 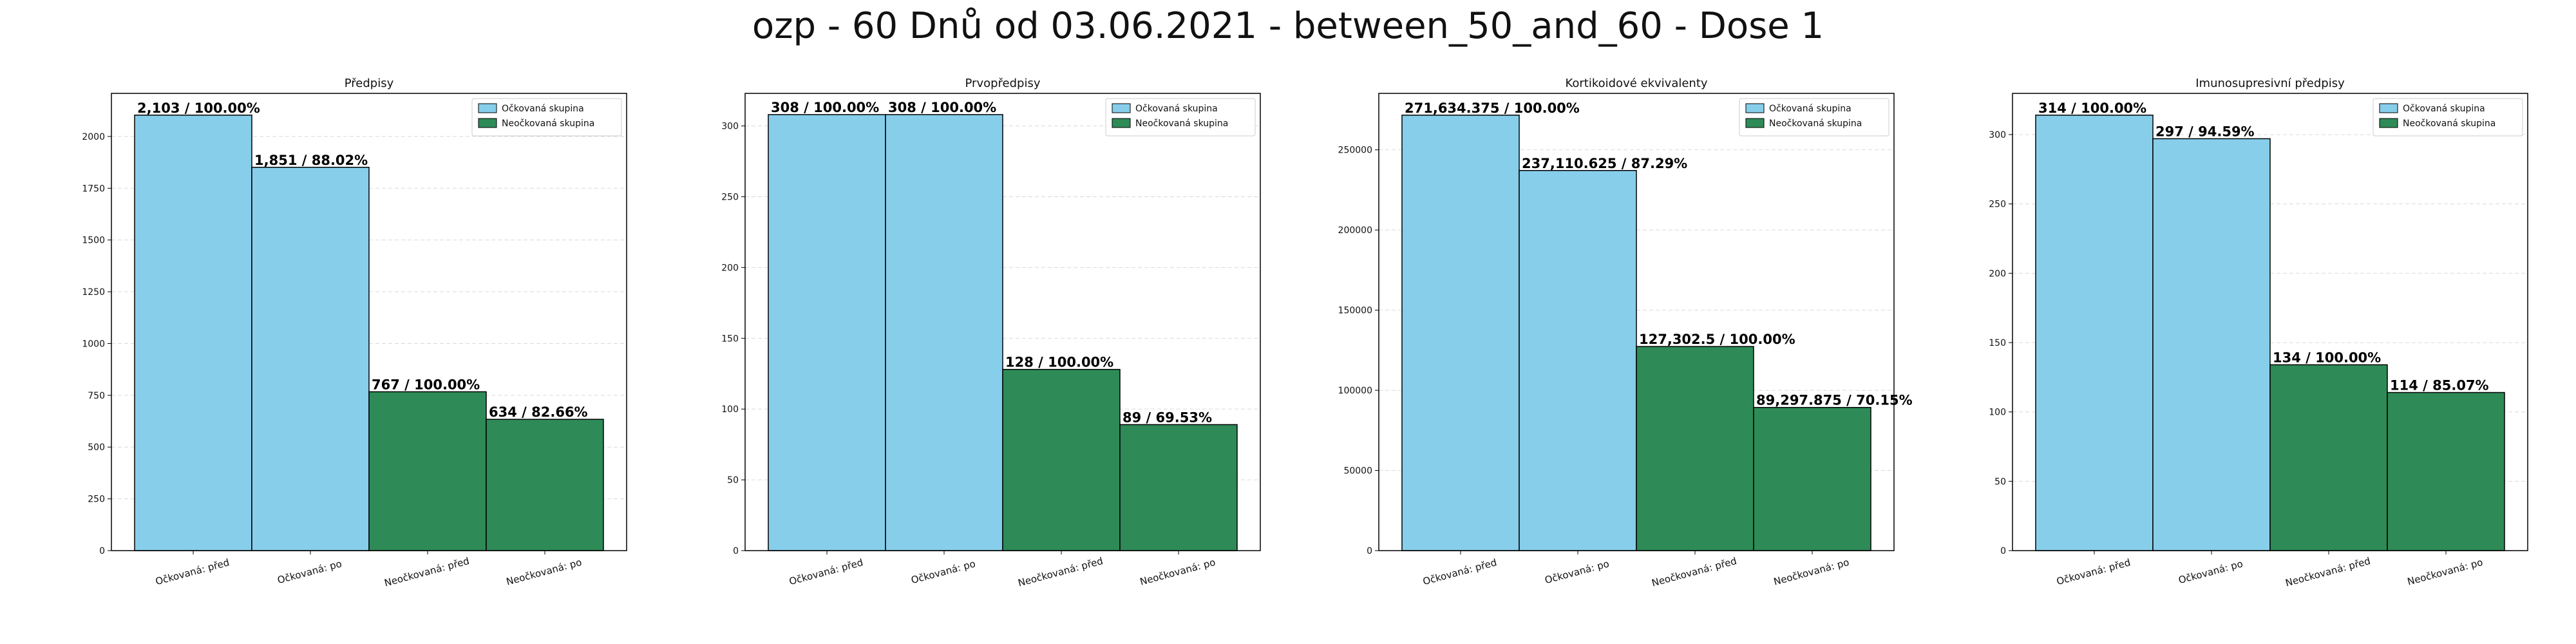 I want to click on y-tick-label: 1250, so click(x=93, y=293).